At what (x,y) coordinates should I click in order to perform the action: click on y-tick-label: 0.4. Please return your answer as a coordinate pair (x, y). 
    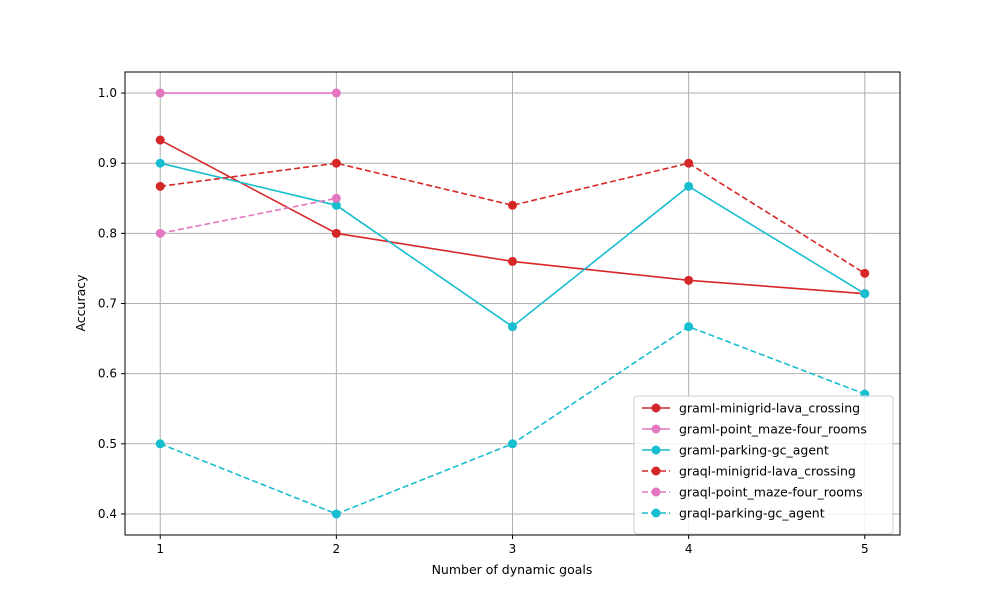
    Looking at the image, I should click on (107, 514).